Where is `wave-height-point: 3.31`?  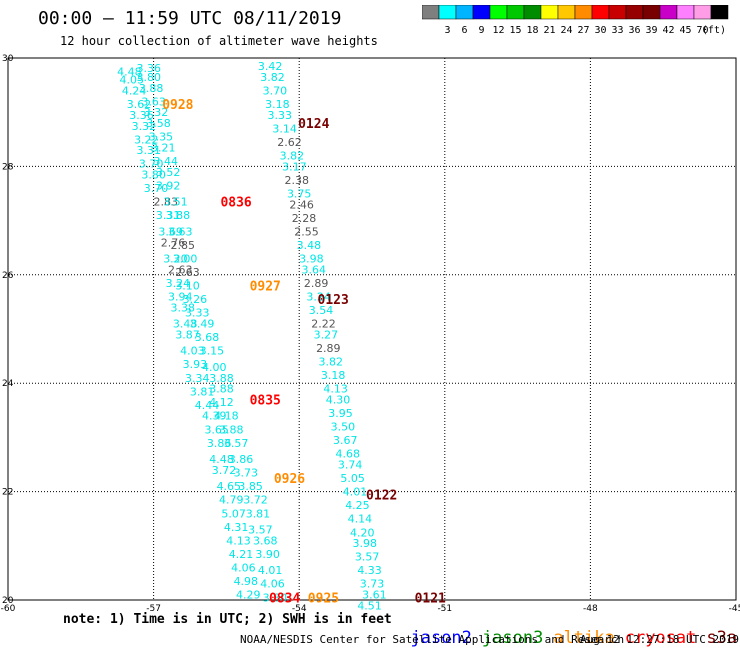 wave-height-point: 3.31 is located at coordinates (148, 150).